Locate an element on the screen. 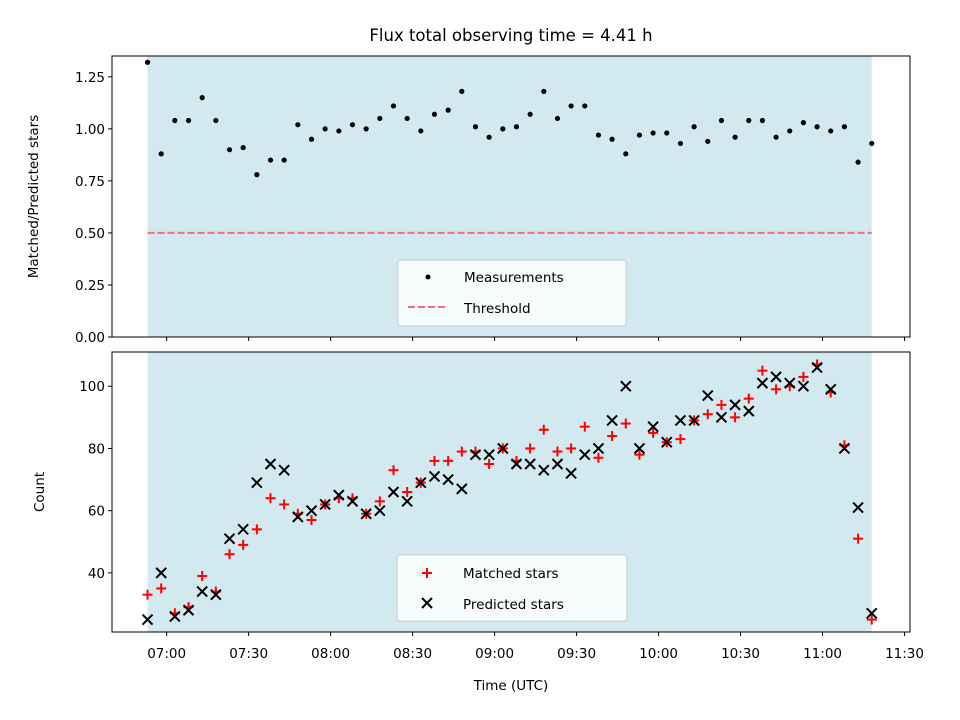 Image resolution: width=960 pixels, height=720 pixels. x-axis-label: Time (UTC) is located at coordinates (511, 686).